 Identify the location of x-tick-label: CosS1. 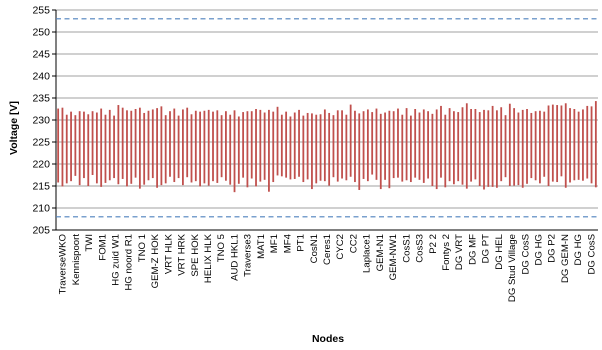
(406, 248).